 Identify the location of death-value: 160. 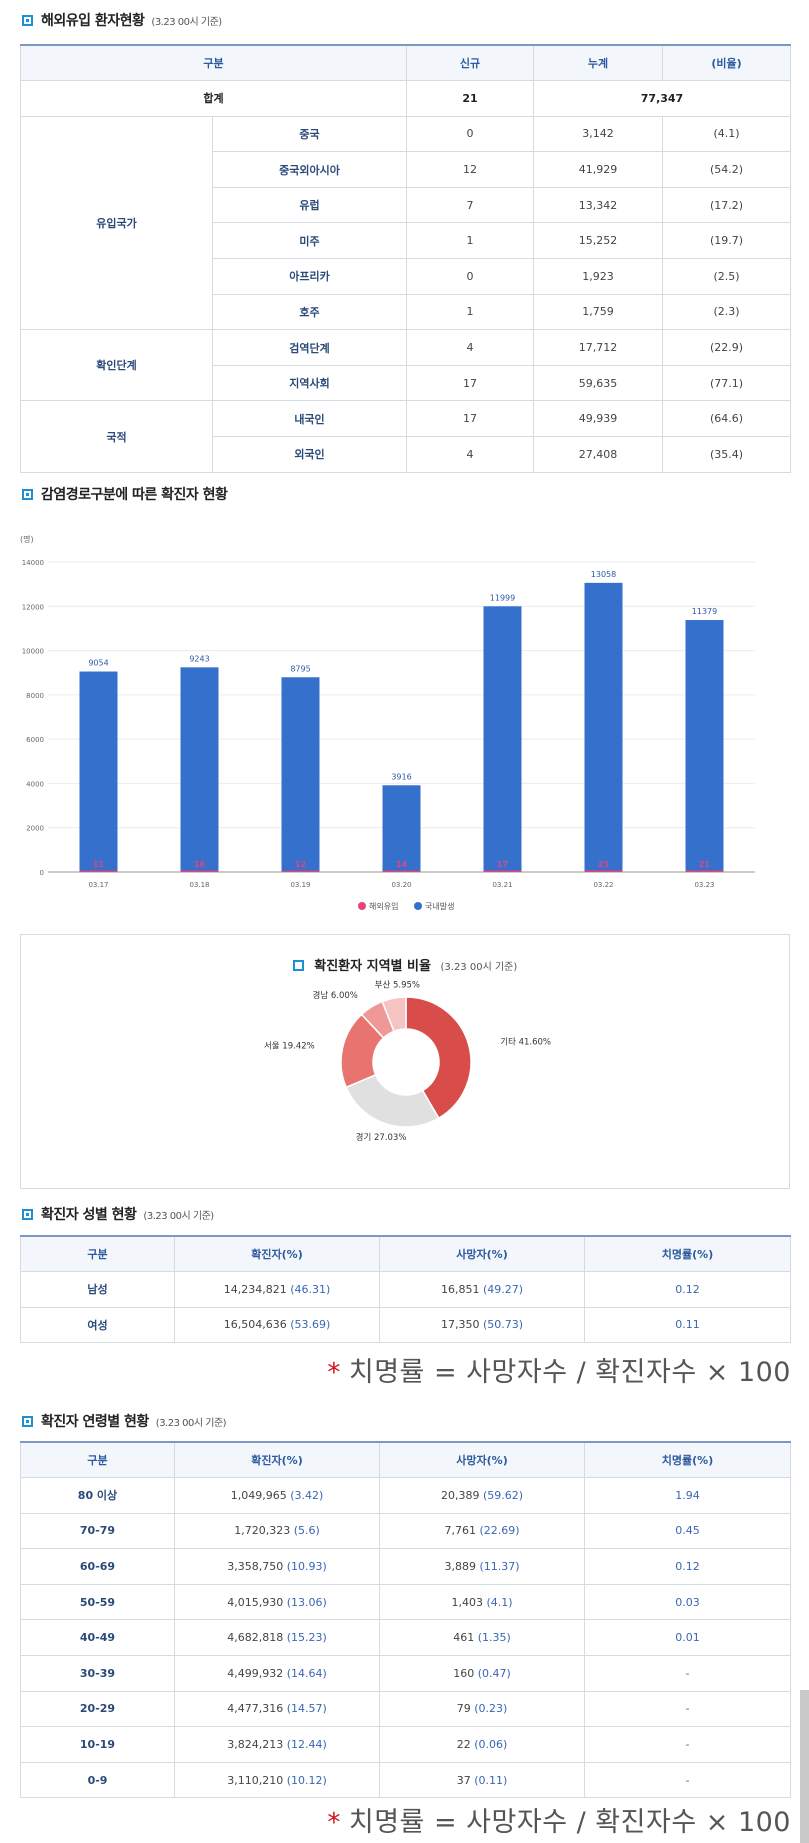
(464, 1673).